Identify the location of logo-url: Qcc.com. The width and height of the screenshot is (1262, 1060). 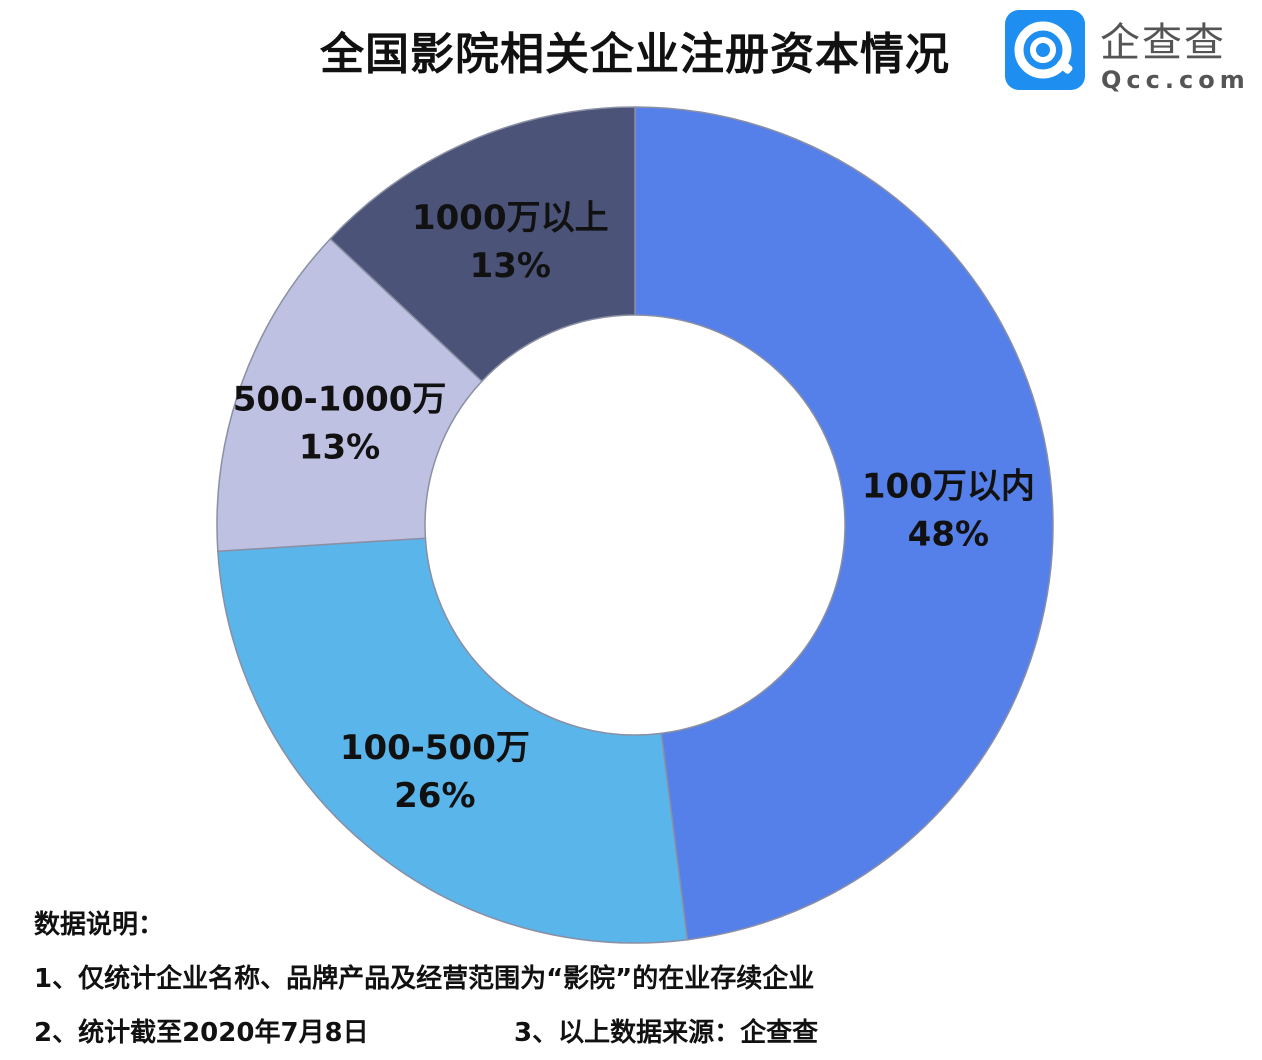
(1175, 80).